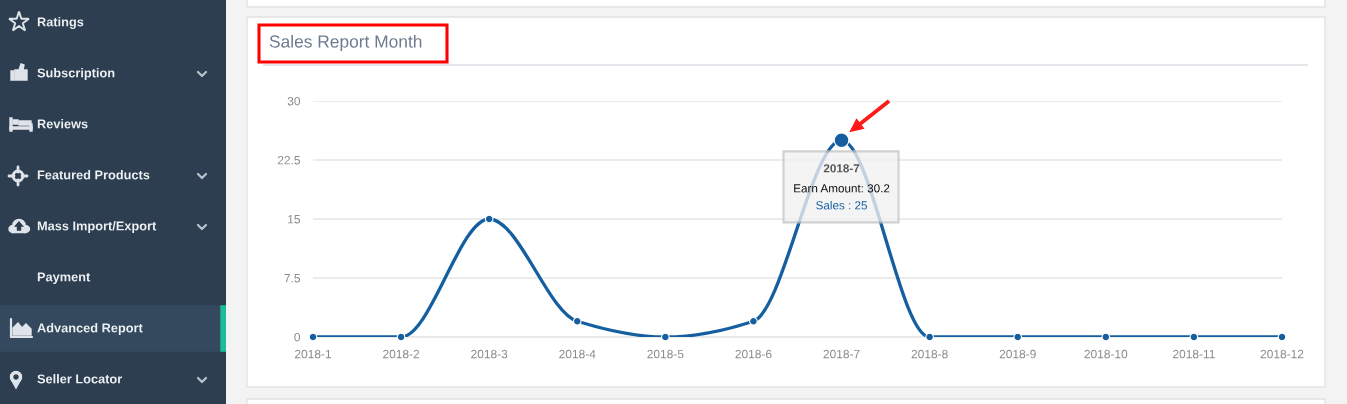 Image resolution: width=1347 pixels, height=404 pixels. I want to click on annotation: Sales : 25, so click(841, 205).